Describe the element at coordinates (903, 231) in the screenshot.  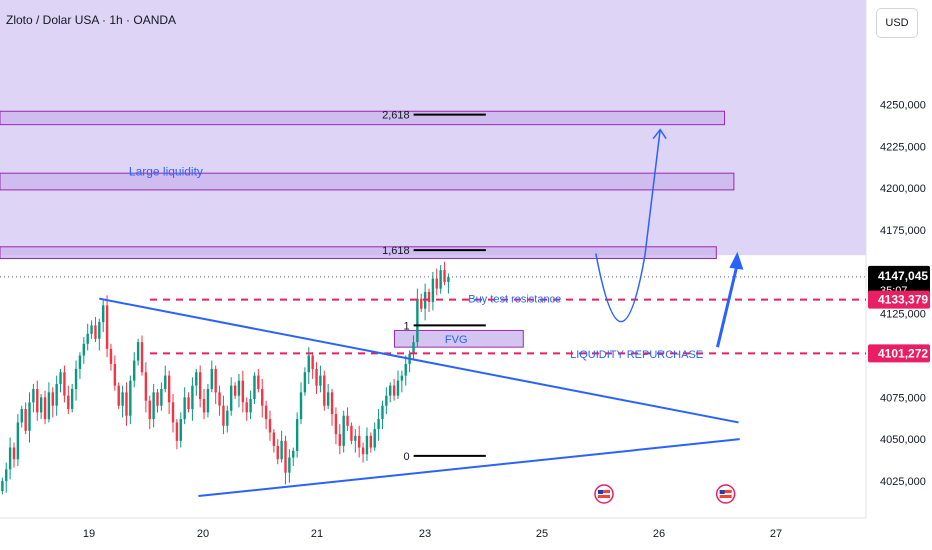
I see `price-tick-label: 4175,000` at that location.